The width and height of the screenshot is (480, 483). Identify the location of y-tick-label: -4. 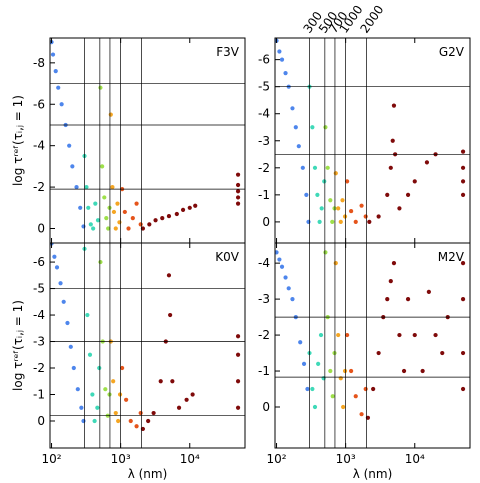
(39, 146).